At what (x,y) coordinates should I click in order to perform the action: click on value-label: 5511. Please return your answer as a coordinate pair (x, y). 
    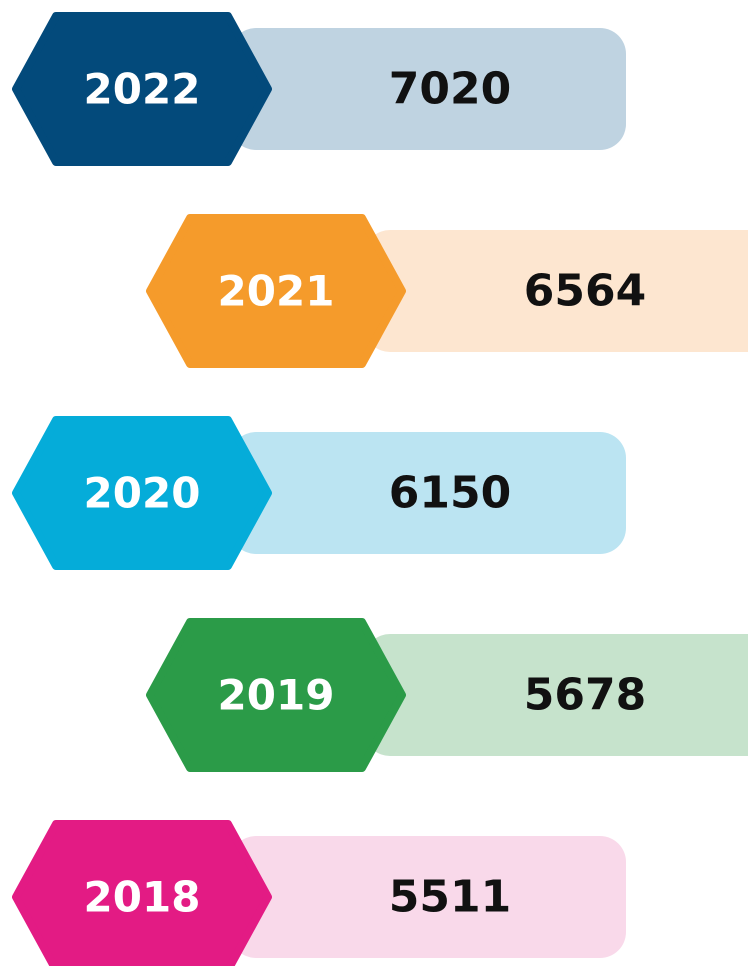
    Looking at the image, I should click on (450, 897).